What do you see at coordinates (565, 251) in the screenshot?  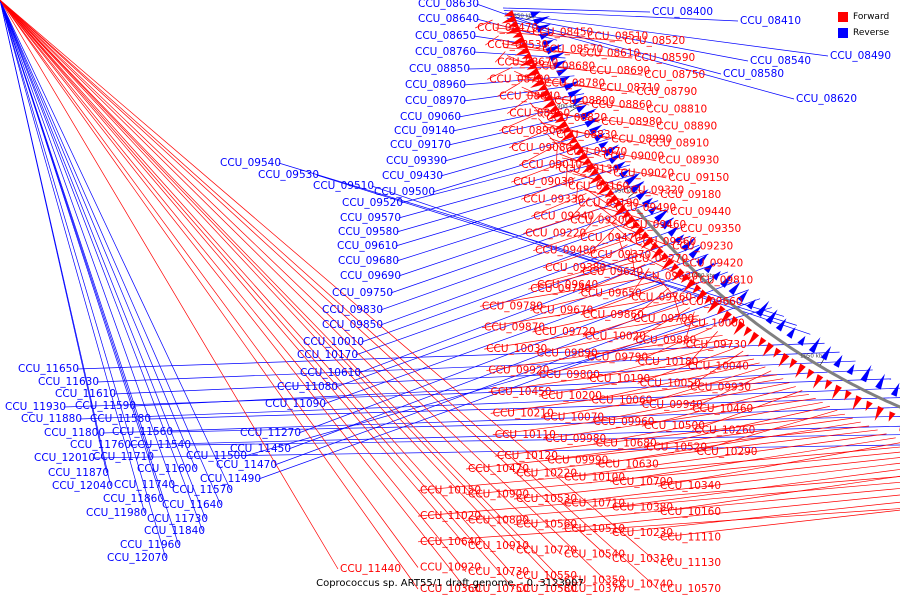 I see `gene-label-ccu-09480: CCU_09480` at bounding box center [565, 251].